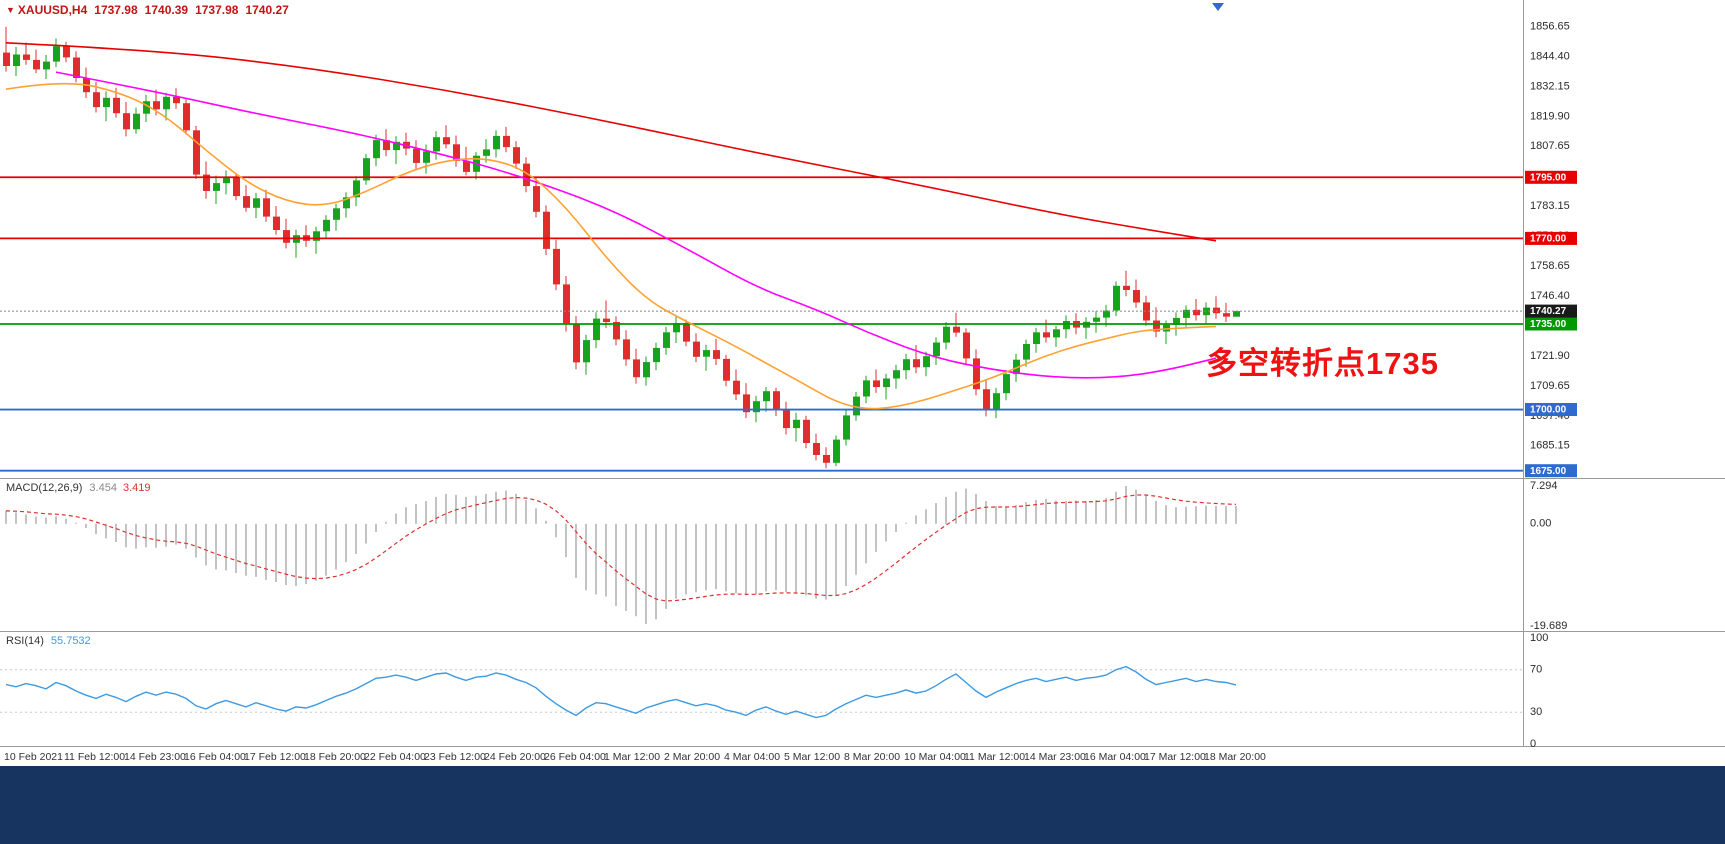 The image size is (1725, 844). What do you see at coordinates (1548, 324) in the screenshot?
I see `svg-text: 1735.00` at bounding box center [1548, 324].